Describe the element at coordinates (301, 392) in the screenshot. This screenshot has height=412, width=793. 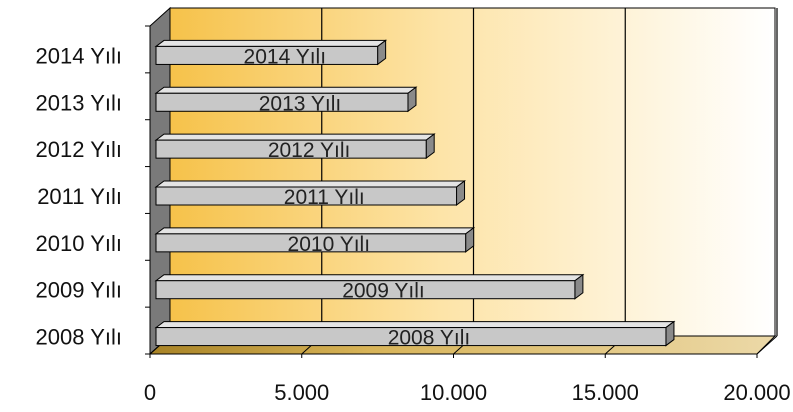
I see `x-tick-label: 5.000` at that location.